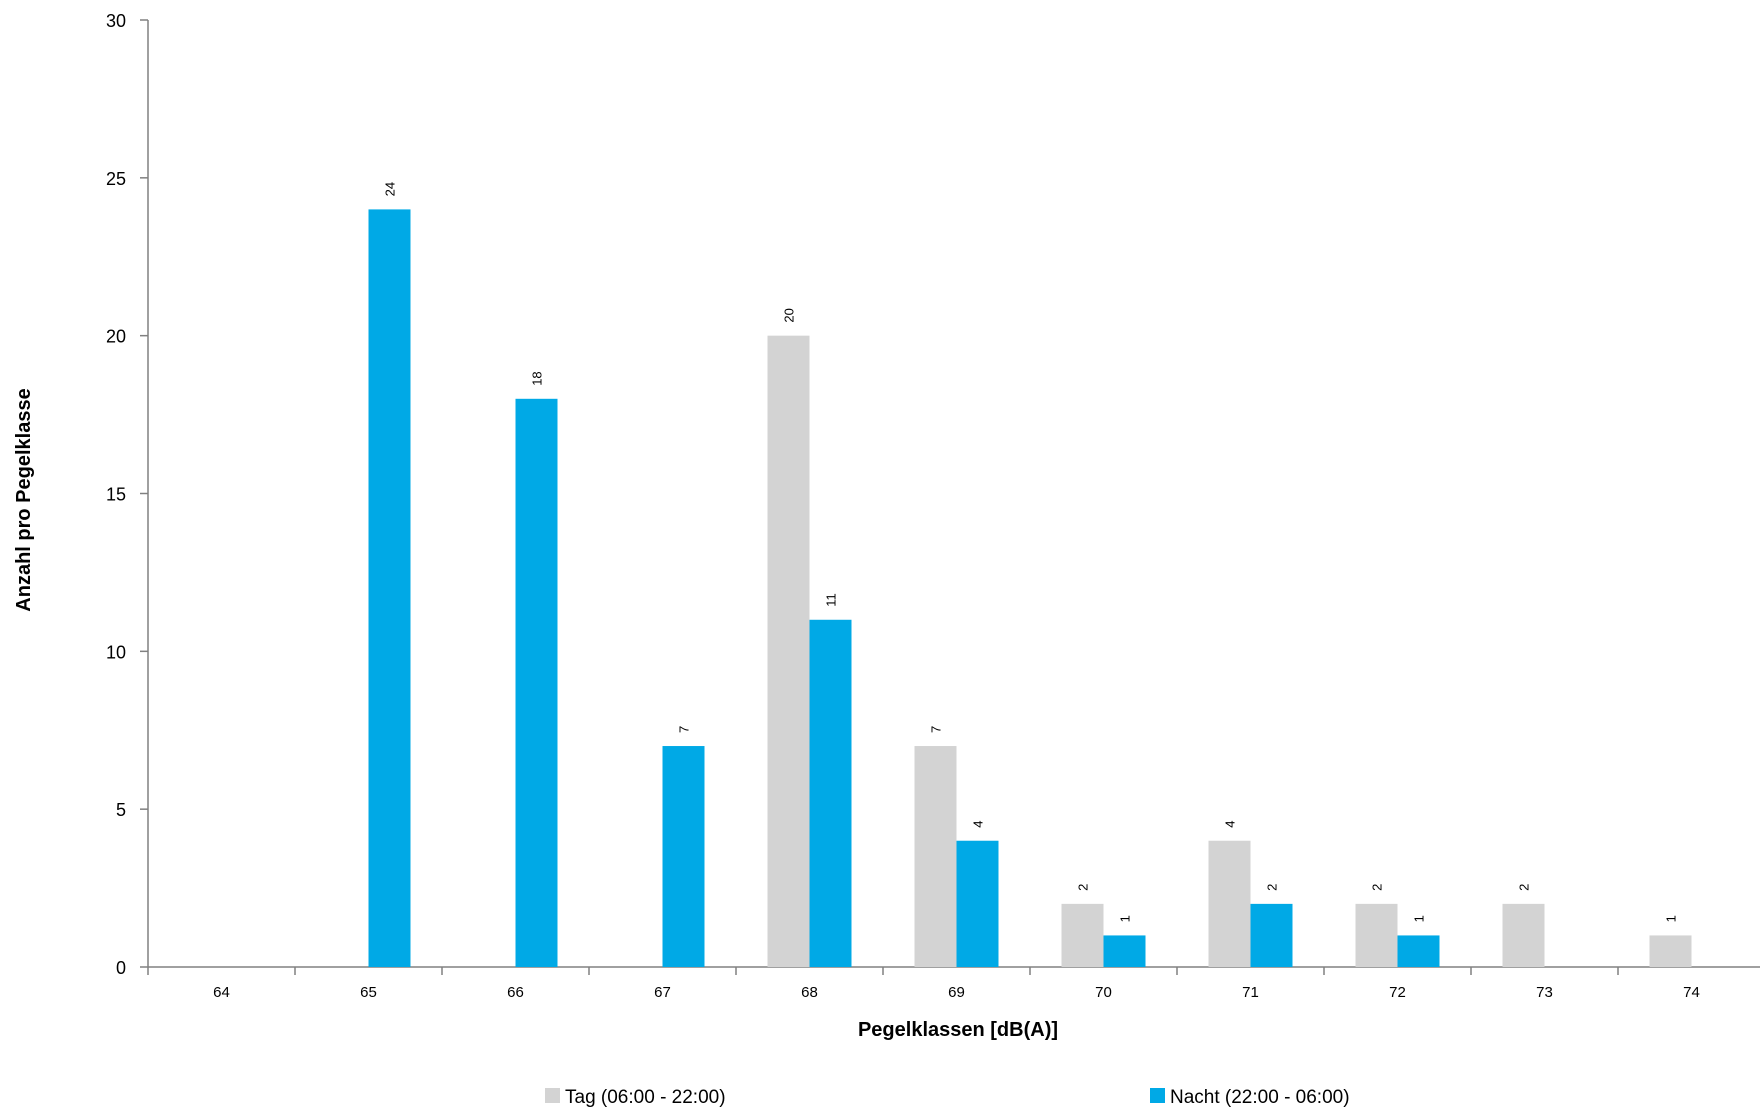 The width and height of the screenshot is (1760, 1116). I want to click on x-tick-label: 74, so click(1691, 992).